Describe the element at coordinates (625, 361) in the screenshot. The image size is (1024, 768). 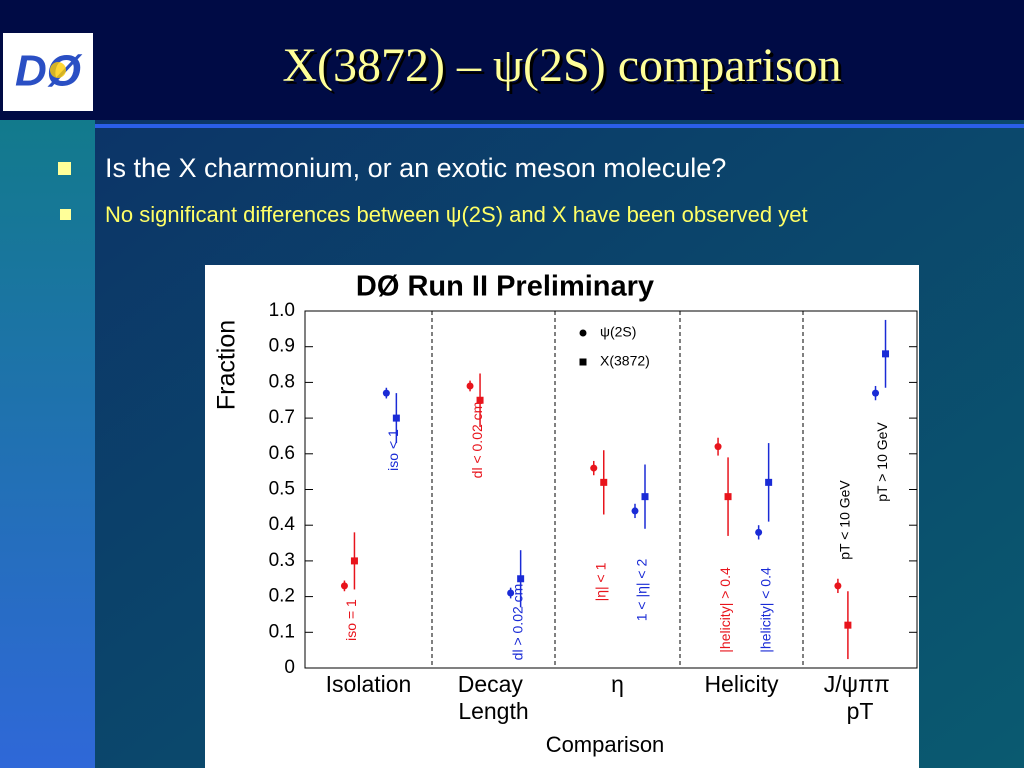
I see `legend-label: X(3872)` at that location.